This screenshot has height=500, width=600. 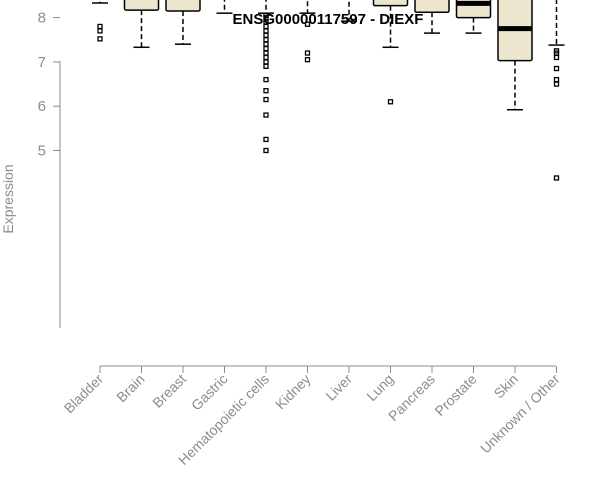 I want to click on x-tick-label: Liver, so click(x=338, y=387).